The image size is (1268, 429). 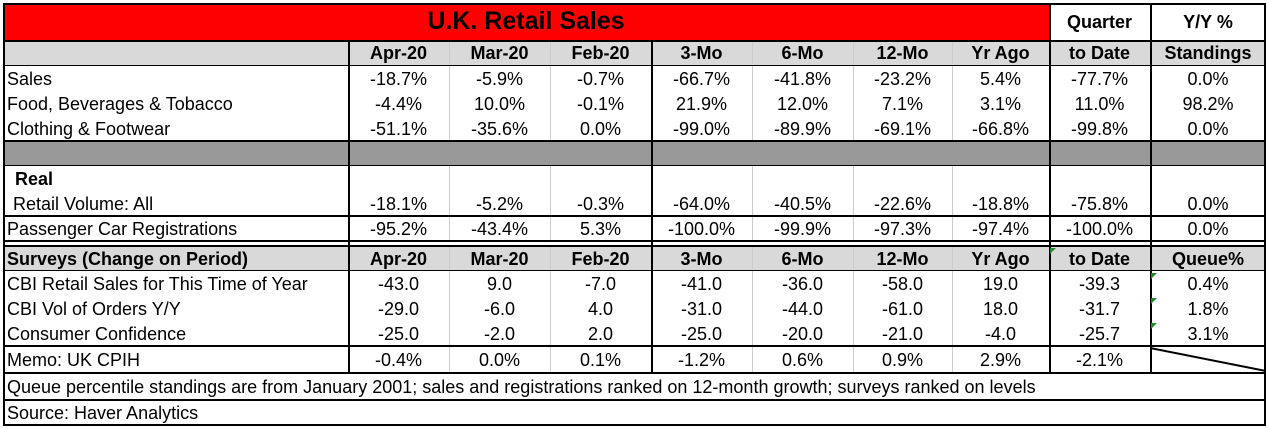 I want to click on table-cell: 2.9%, so click(x=1000, y=359).